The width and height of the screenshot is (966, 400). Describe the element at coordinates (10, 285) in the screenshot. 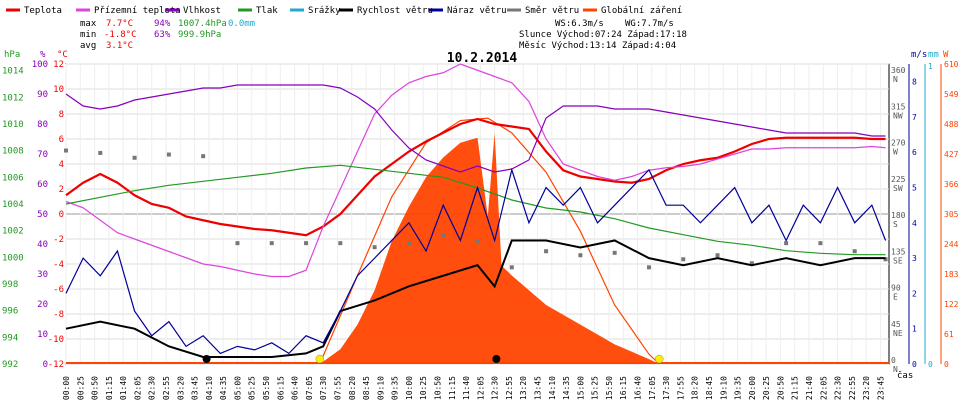

I see `pressure-tick: 998` at that location.